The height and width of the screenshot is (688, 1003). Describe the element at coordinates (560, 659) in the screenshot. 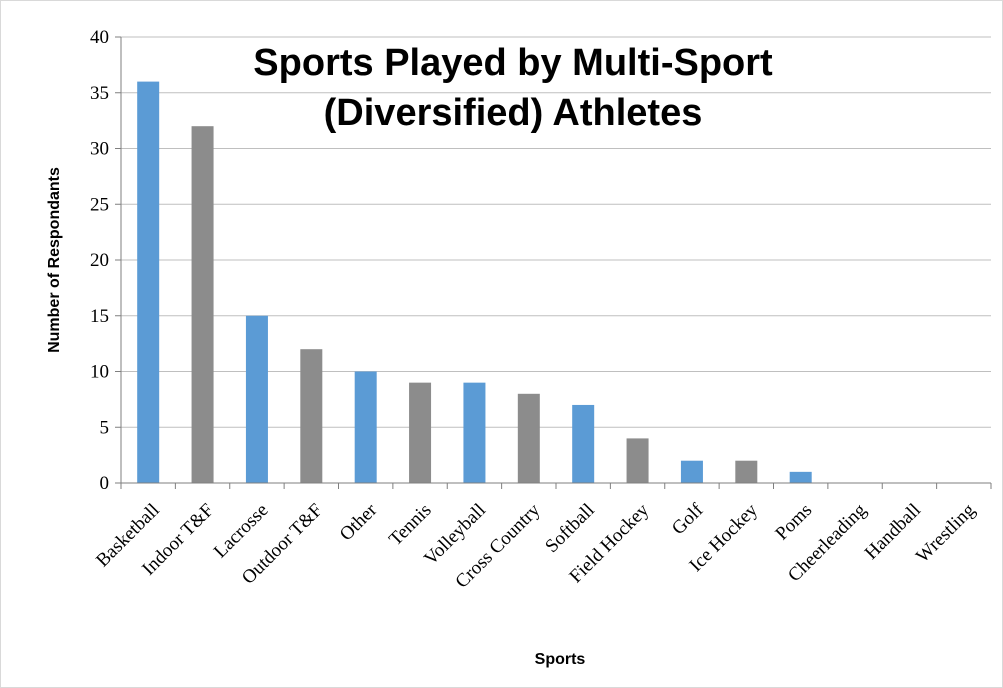

I see `x-axis-label: Sports` at that location.